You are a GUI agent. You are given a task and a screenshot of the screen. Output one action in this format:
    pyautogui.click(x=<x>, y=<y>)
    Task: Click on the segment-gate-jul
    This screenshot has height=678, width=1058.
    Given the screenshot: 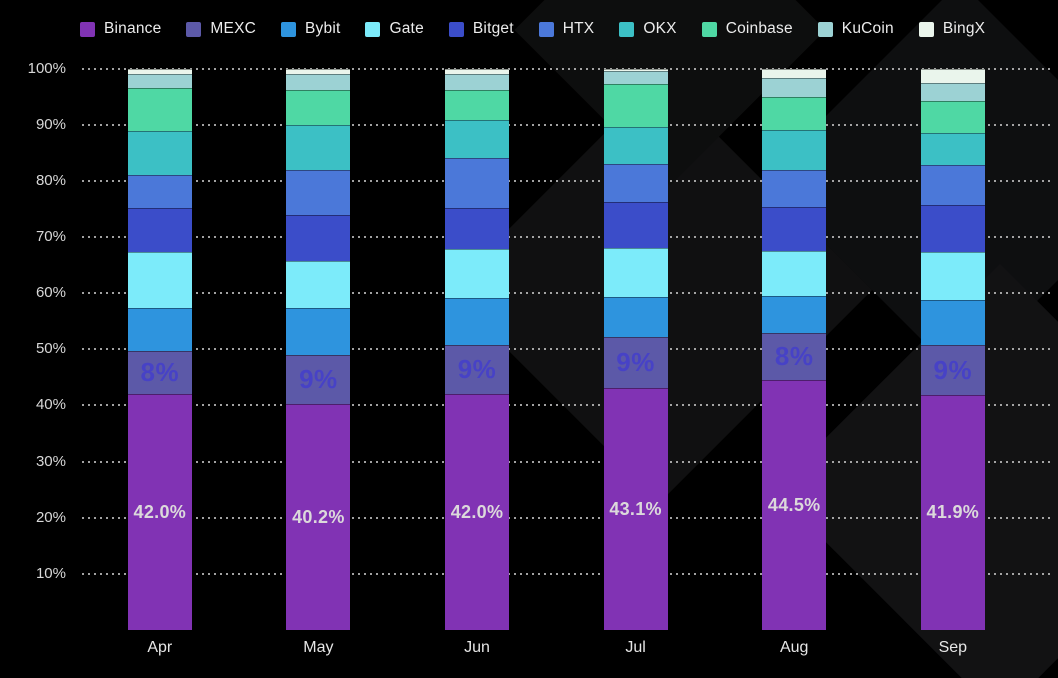 What is the action you would take?
    pyautogui.click(x=635, y=273)
    